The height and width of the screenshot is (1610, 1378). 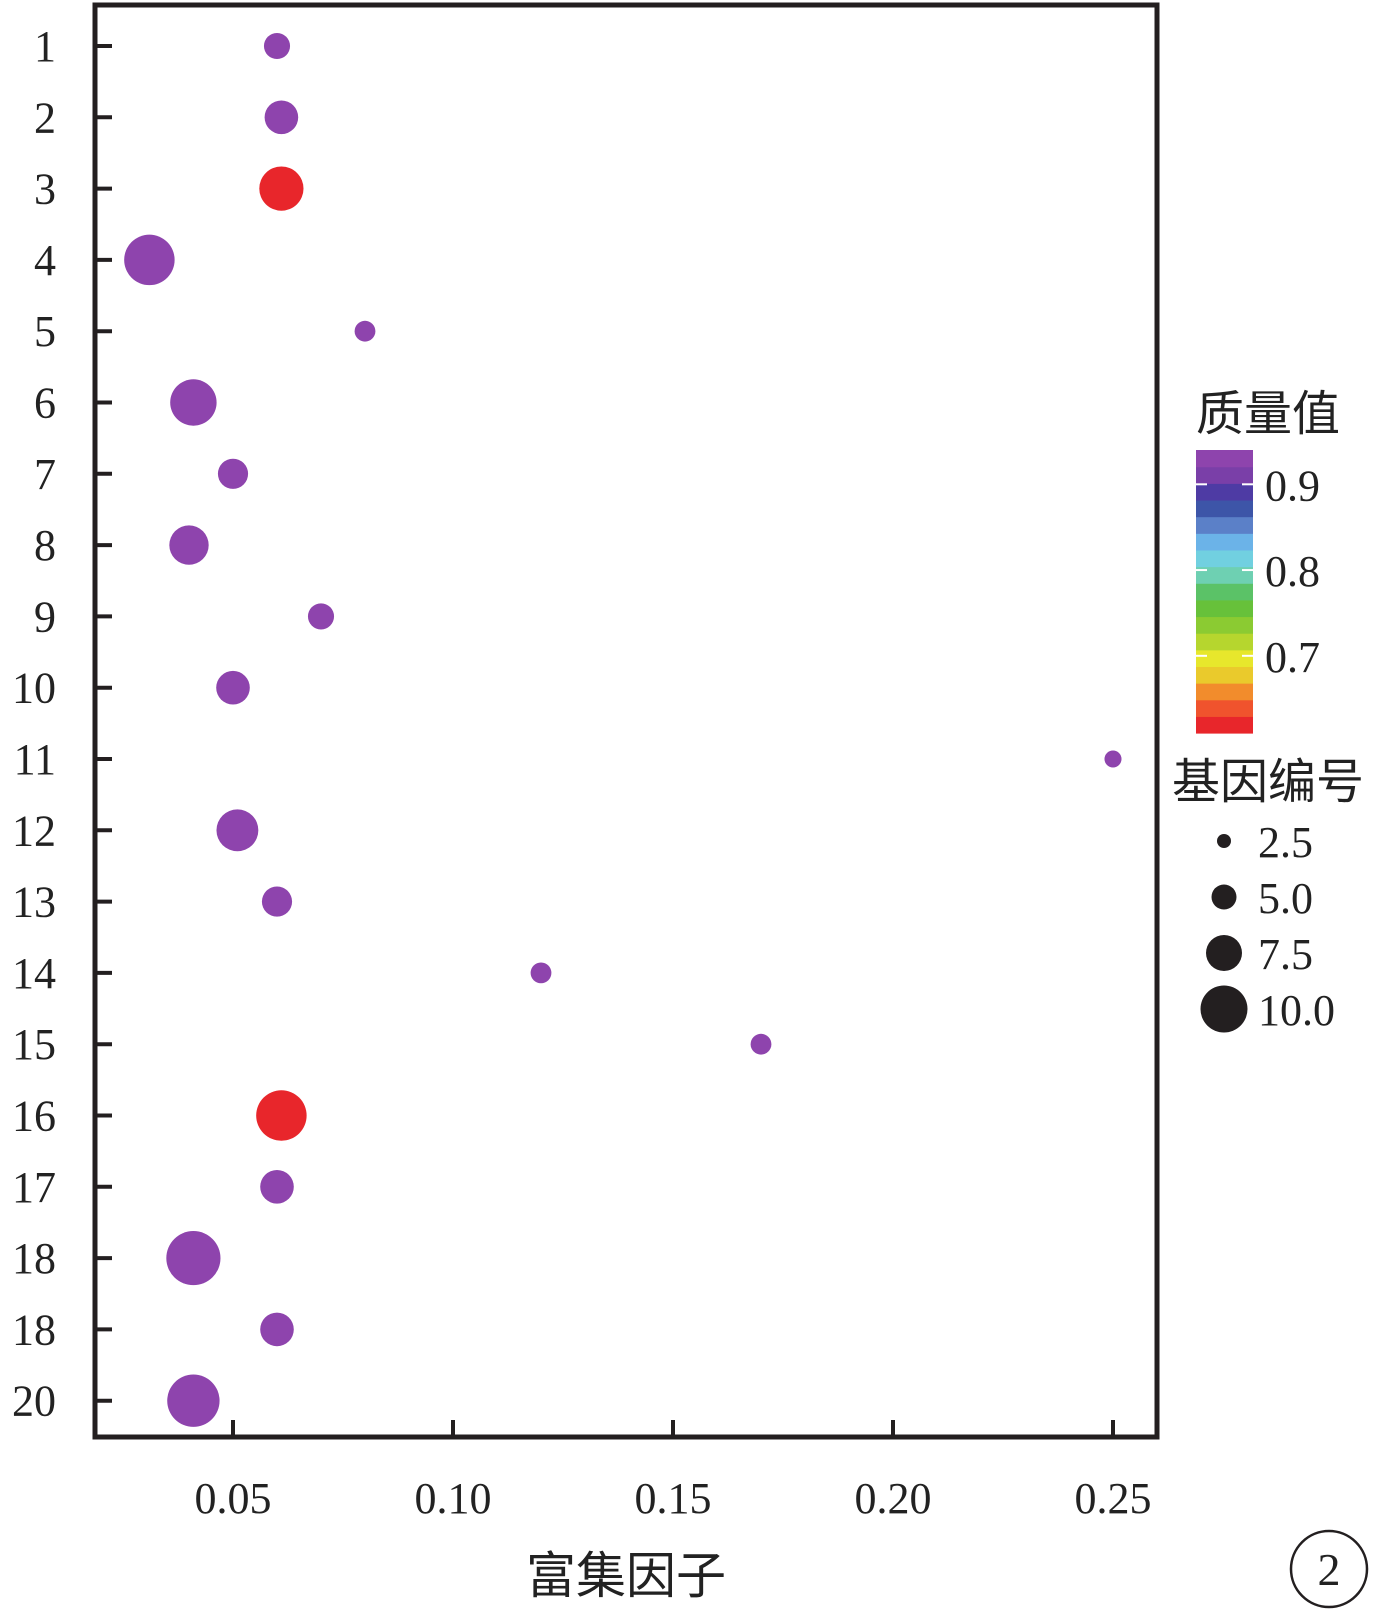 I want to click on y-tick-label: 10, so click(x=34, y=688).